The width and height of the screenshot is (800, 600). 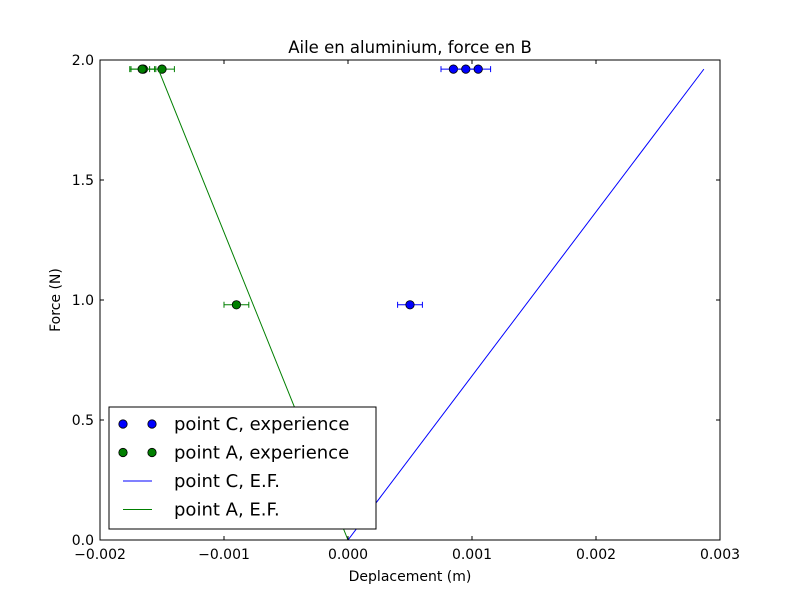 What do you see at coordinates (410, 577) in the screenshot?
I see `x-axis-label: Deplacement (m)` at bounding box center [410, 577].